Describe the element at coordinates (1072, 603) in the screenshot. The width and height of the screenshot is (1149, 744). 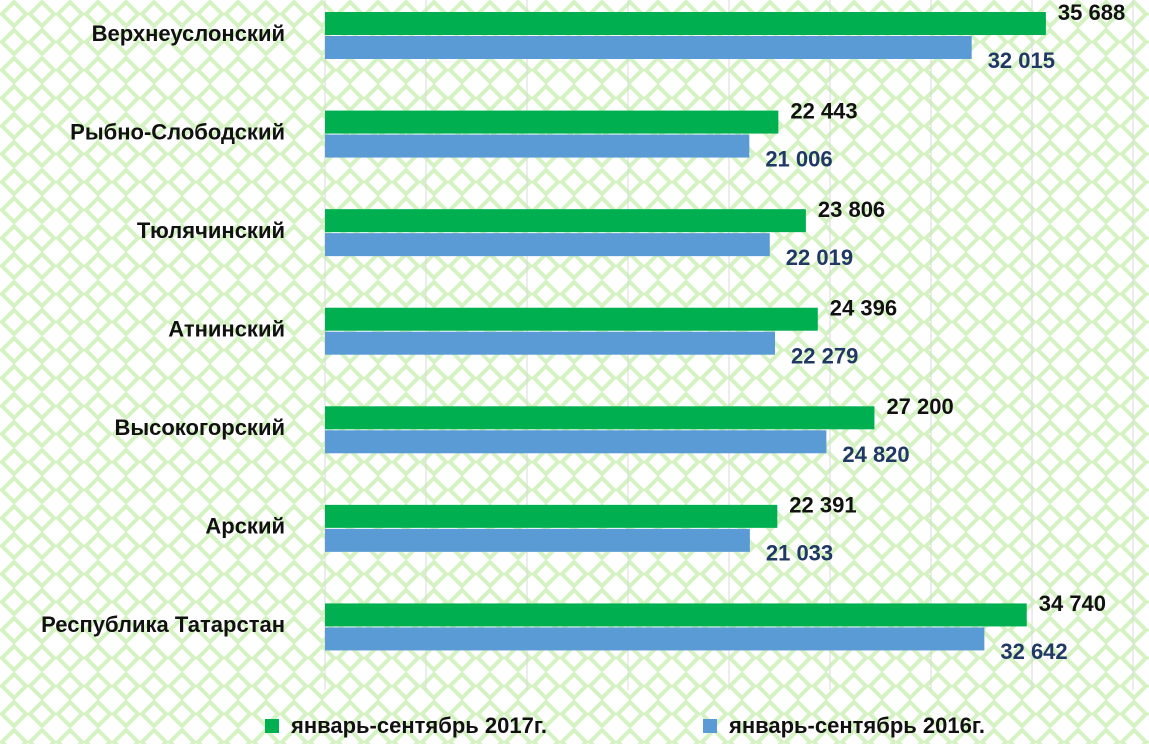
I see `value-label: 34 740` at that location.